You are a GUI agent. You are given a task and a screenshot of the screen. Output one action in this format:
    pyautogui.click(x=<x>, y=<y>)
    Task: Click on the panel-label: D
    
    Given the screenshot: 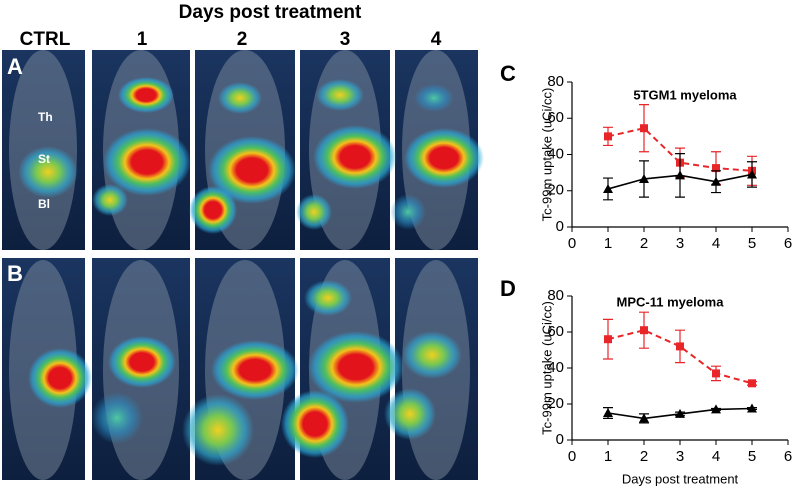 What is the action you would take?
    pyautogui.click(x=508, y=288)
    